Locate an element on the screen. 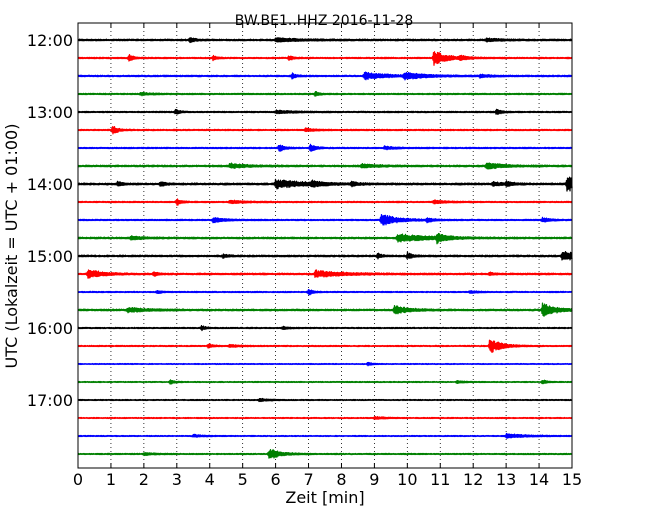 The image size is (650, 520). x-tick-label: 5 is located at coordinates (243, 479).